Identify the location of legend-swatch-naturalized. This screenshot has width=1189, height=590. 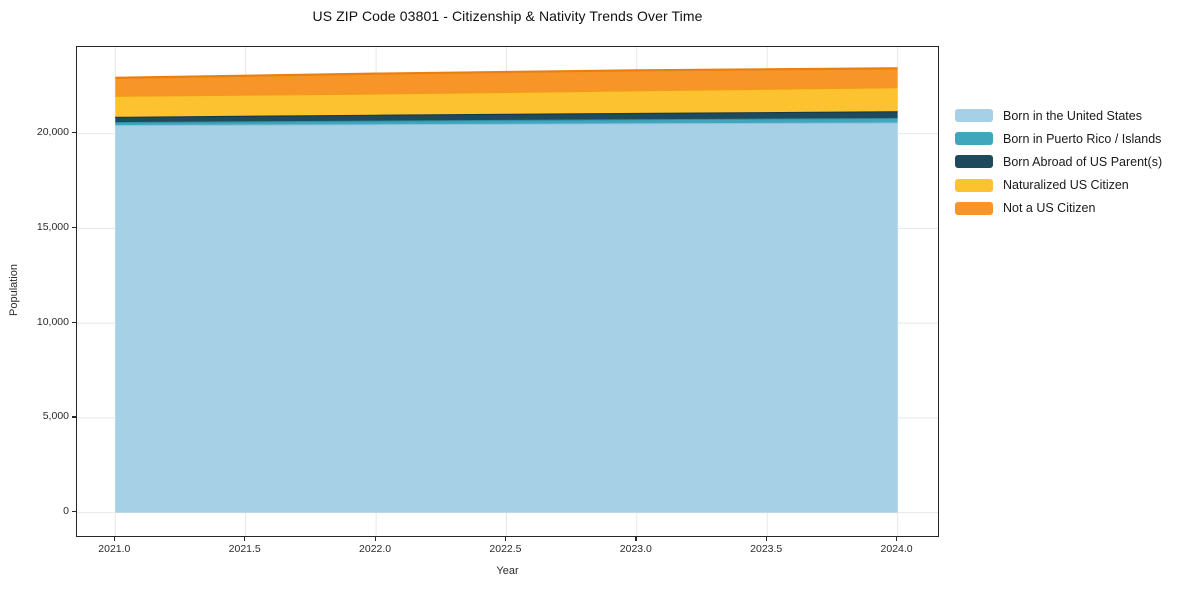
(974, 185).